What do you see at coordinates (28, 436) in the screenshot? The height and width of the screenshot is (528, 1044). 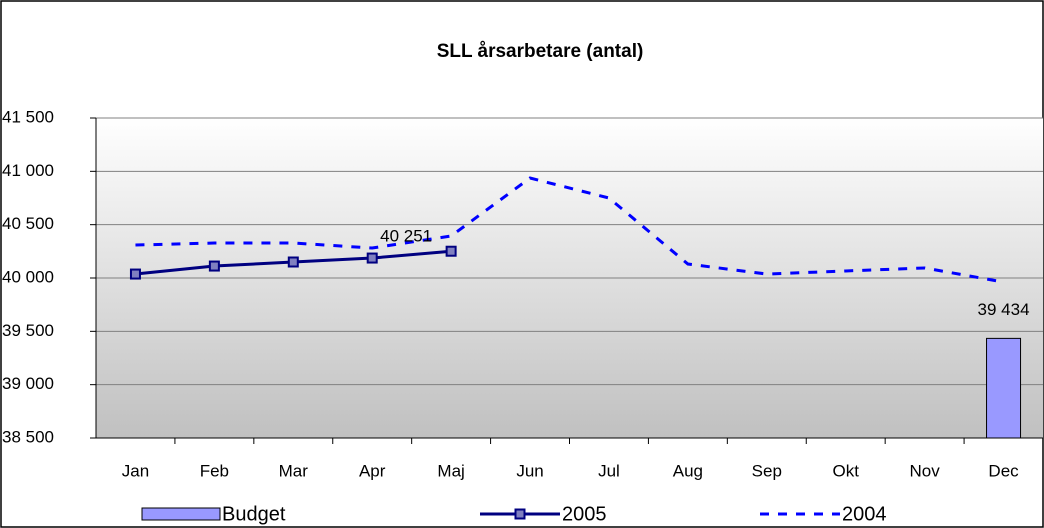 I see `y-tick-label: 38 500` at bounding box center [28, 436].